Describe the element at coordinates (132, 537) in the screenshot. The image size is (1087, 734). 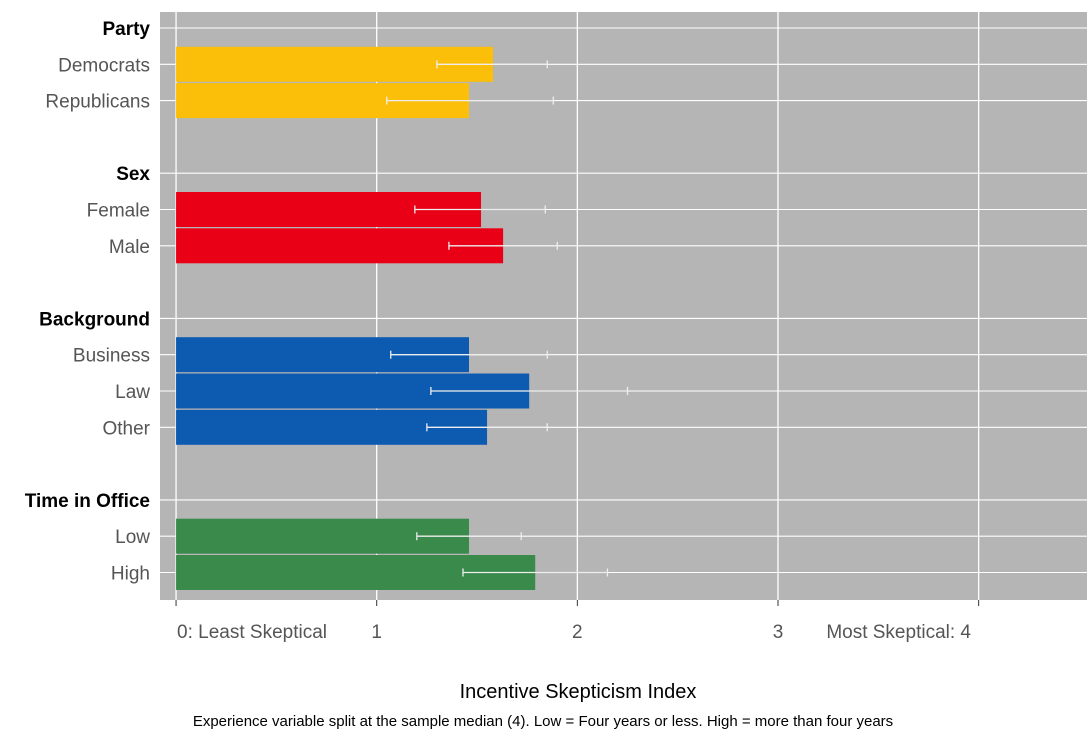
I see `category-label: Low` at that location.